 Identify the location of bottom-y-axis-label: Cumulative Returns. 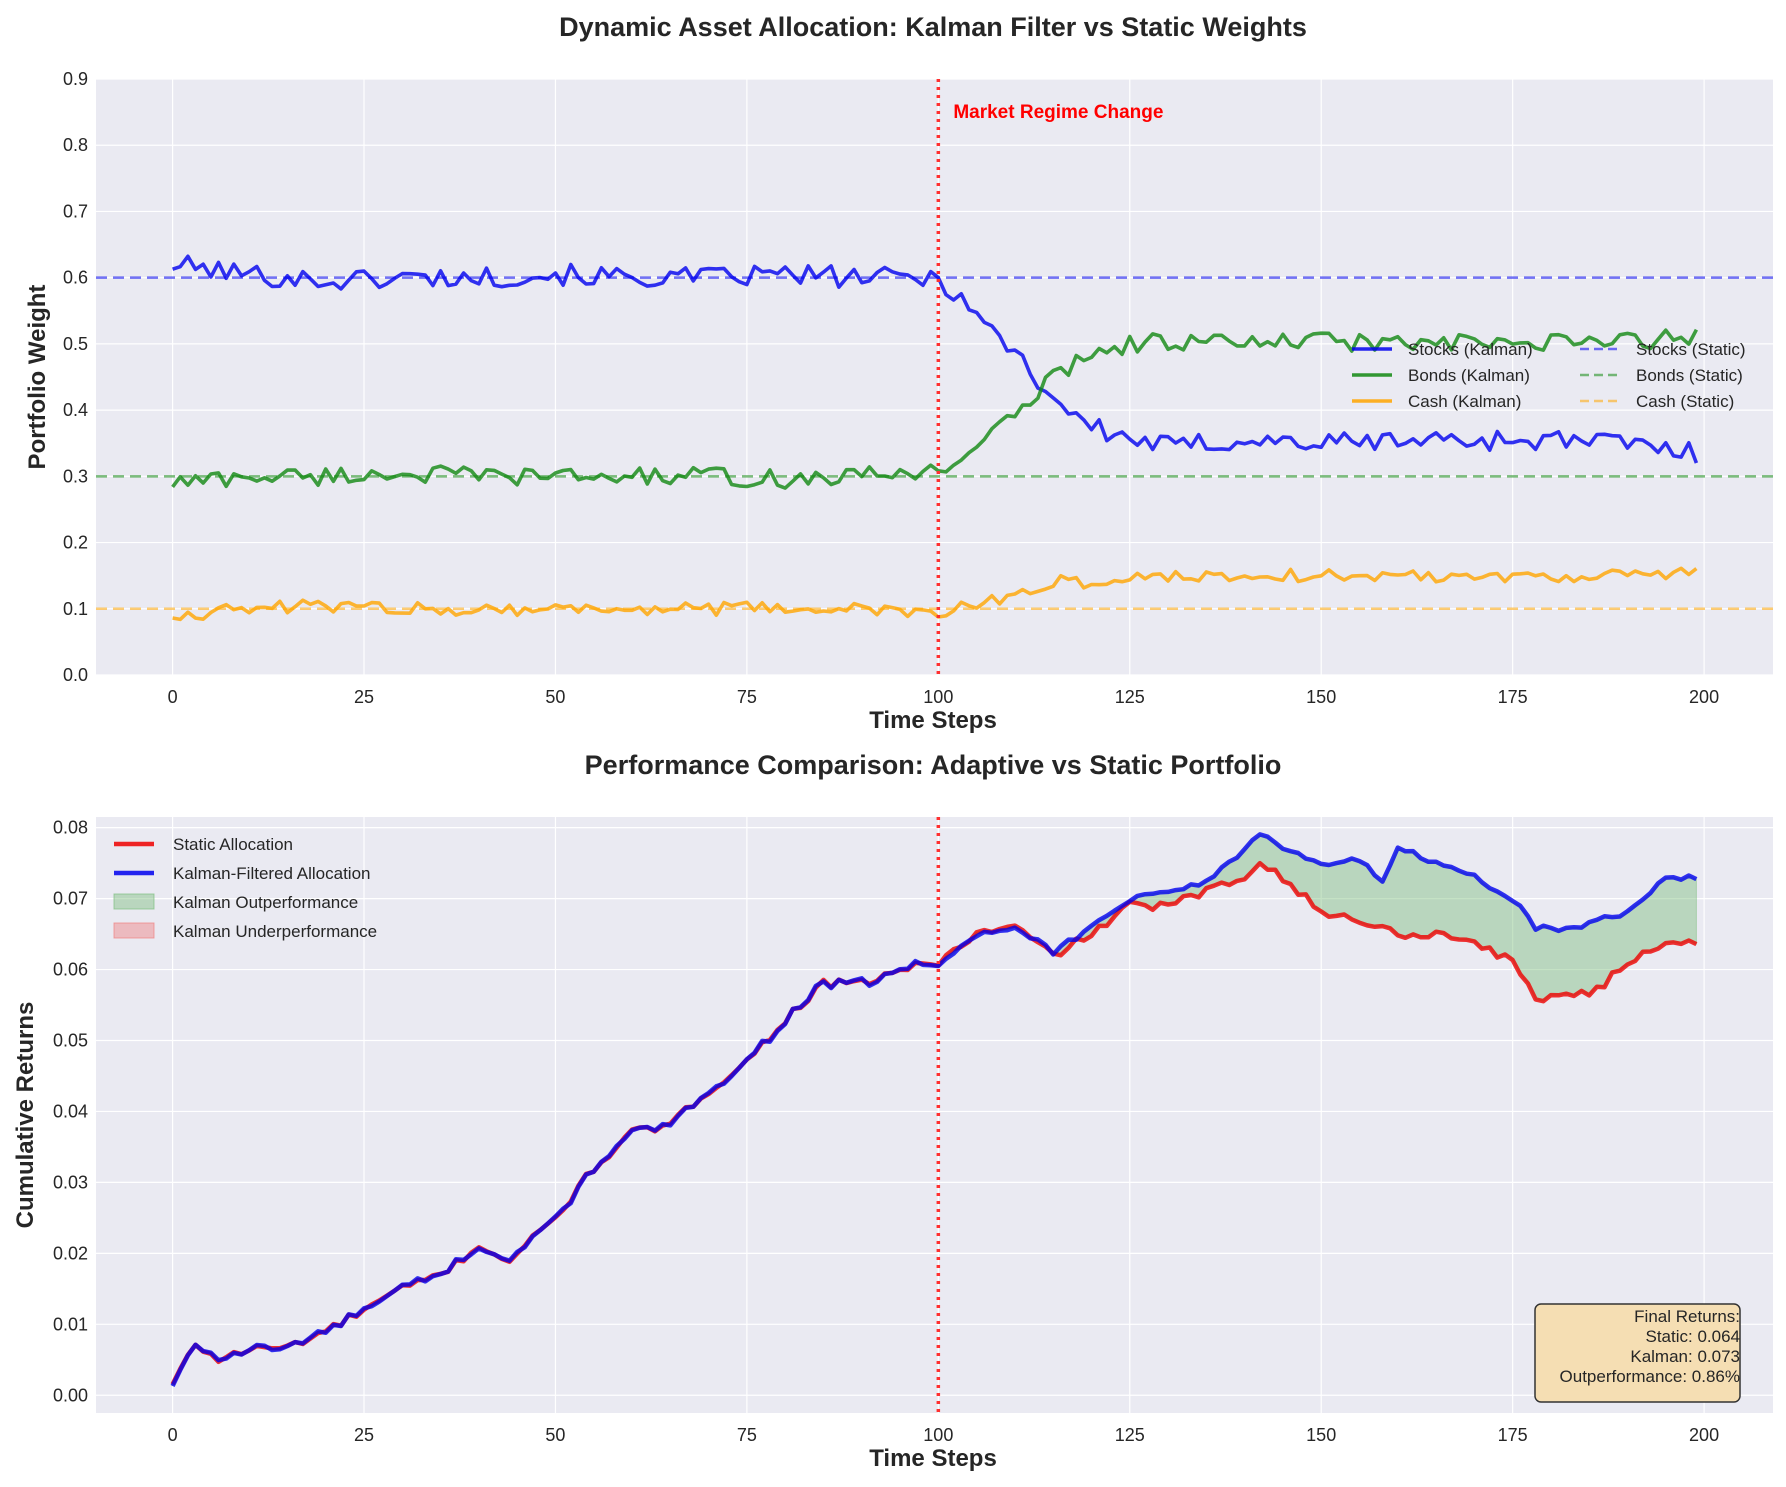
(25, 1115).